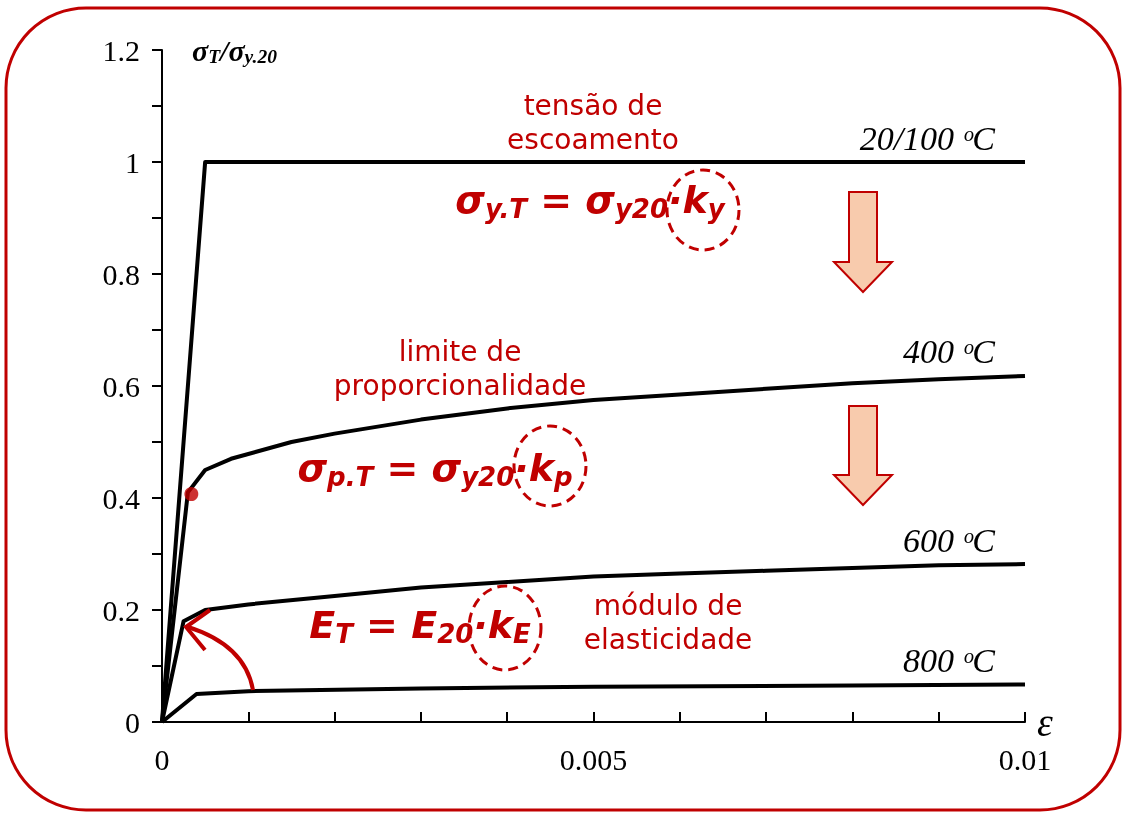 The image size is (1127, 817). I want to click on x-tick-label: 0.01, so click(1025, 759).